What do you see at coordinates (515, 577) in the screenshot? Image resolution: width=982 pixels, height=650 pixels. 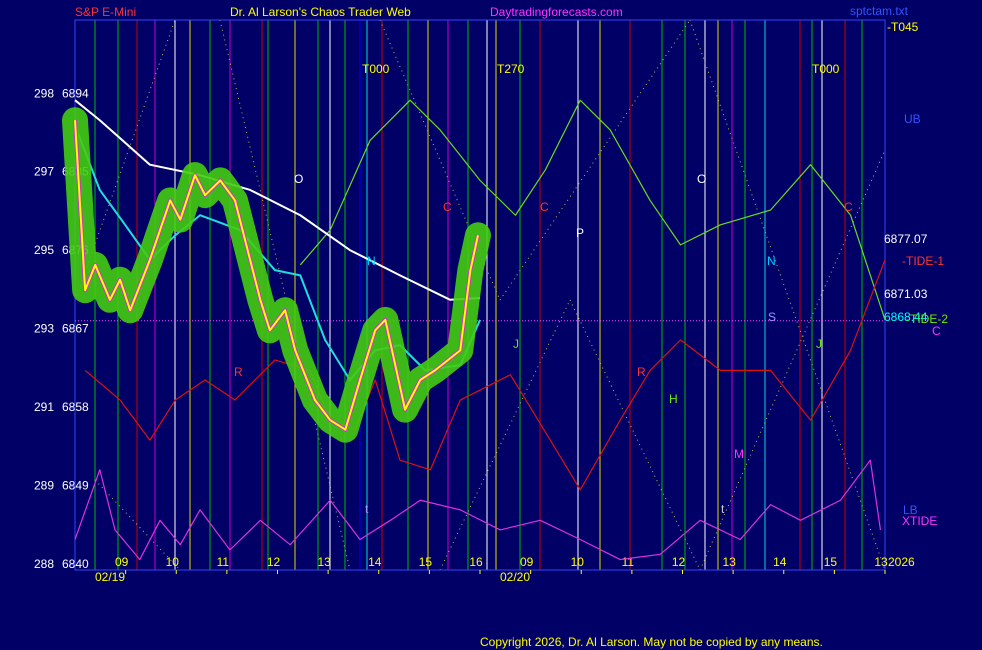 I see `date-label: 02/20` at bounding box center [515, 577].